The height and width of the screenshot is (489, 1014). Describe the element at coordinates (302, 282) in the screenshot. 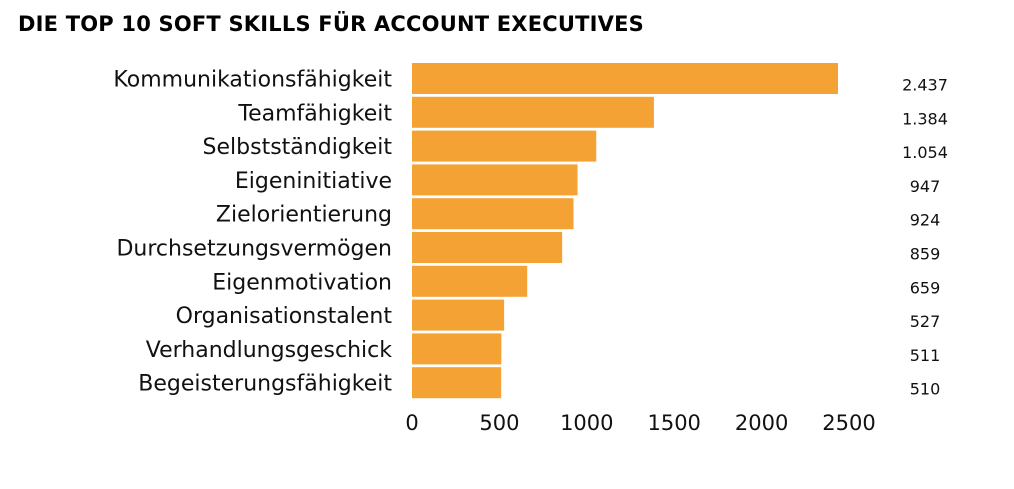

I see `category-label: Eigenmotivation` at that location.